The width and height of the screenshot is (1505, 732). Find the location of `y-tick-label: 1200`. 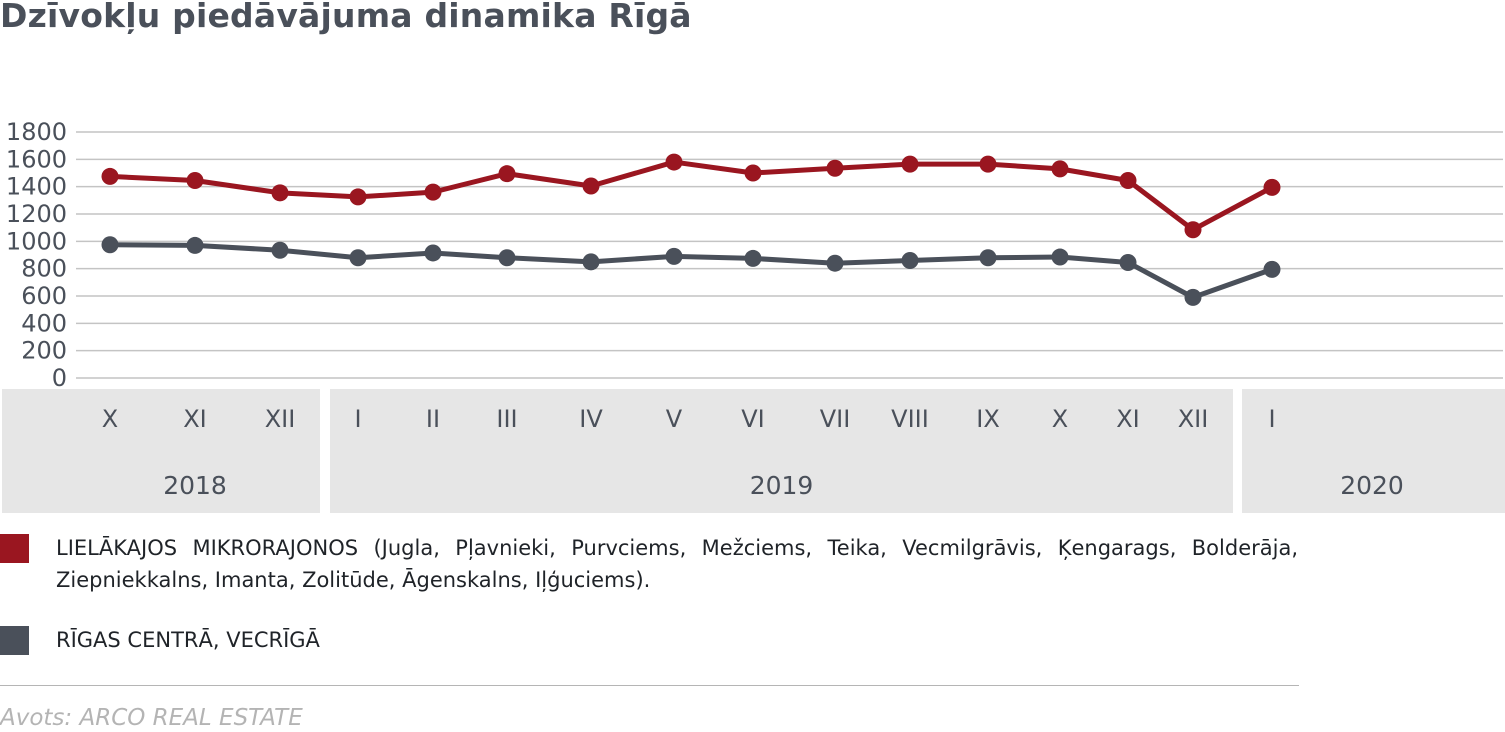

y-tick-label: 1200 is located at coordinates (36, 214).